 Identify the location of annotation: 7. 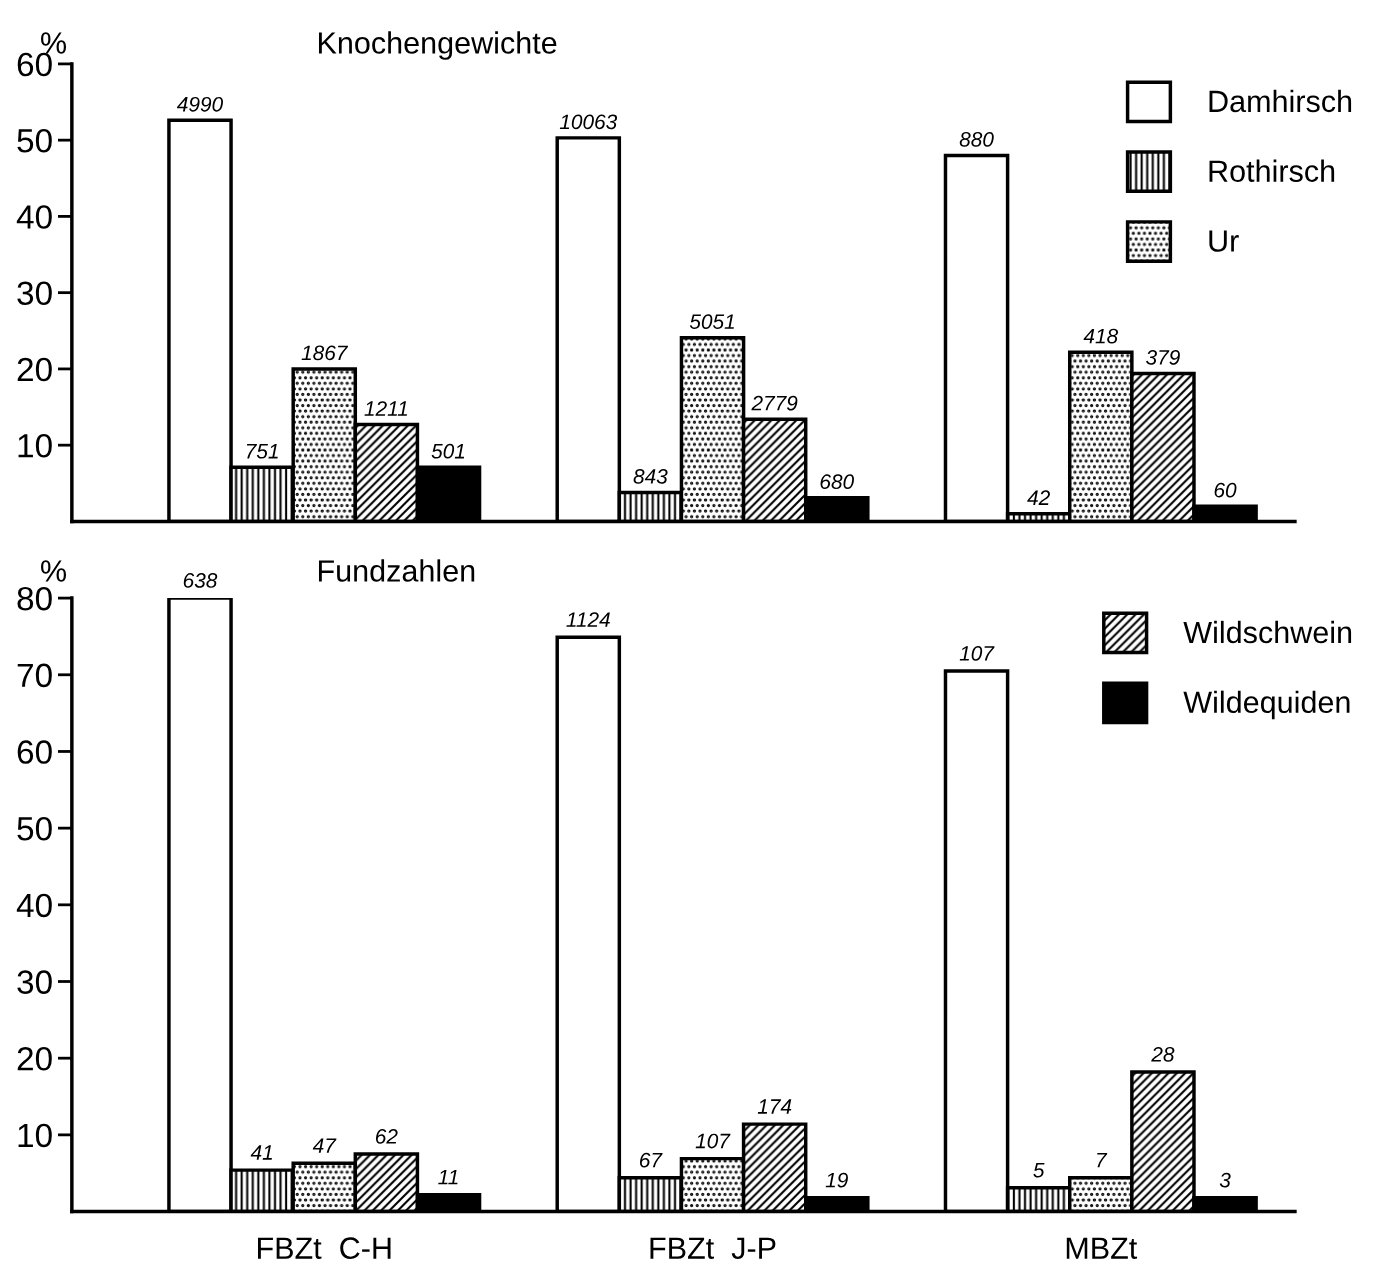
(1102, 1160).